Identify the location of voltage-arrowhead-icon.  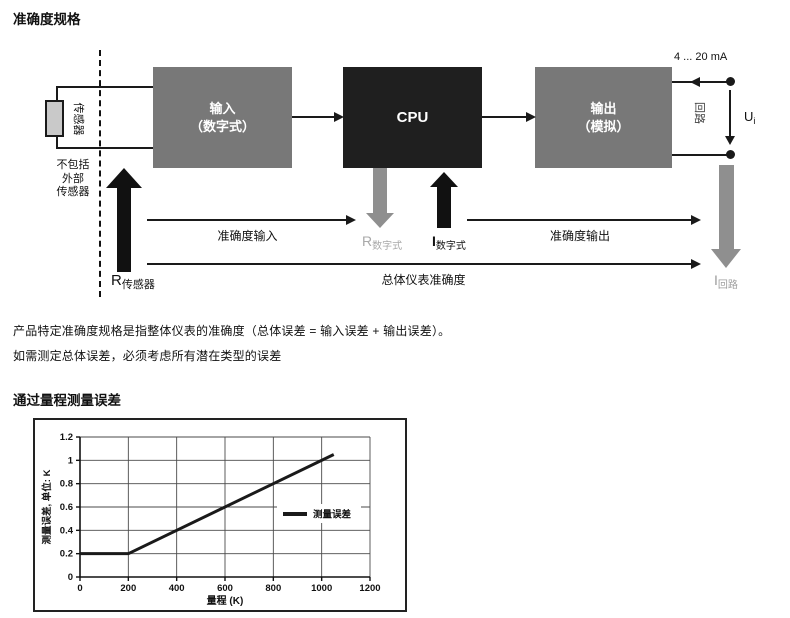
(730, 140).